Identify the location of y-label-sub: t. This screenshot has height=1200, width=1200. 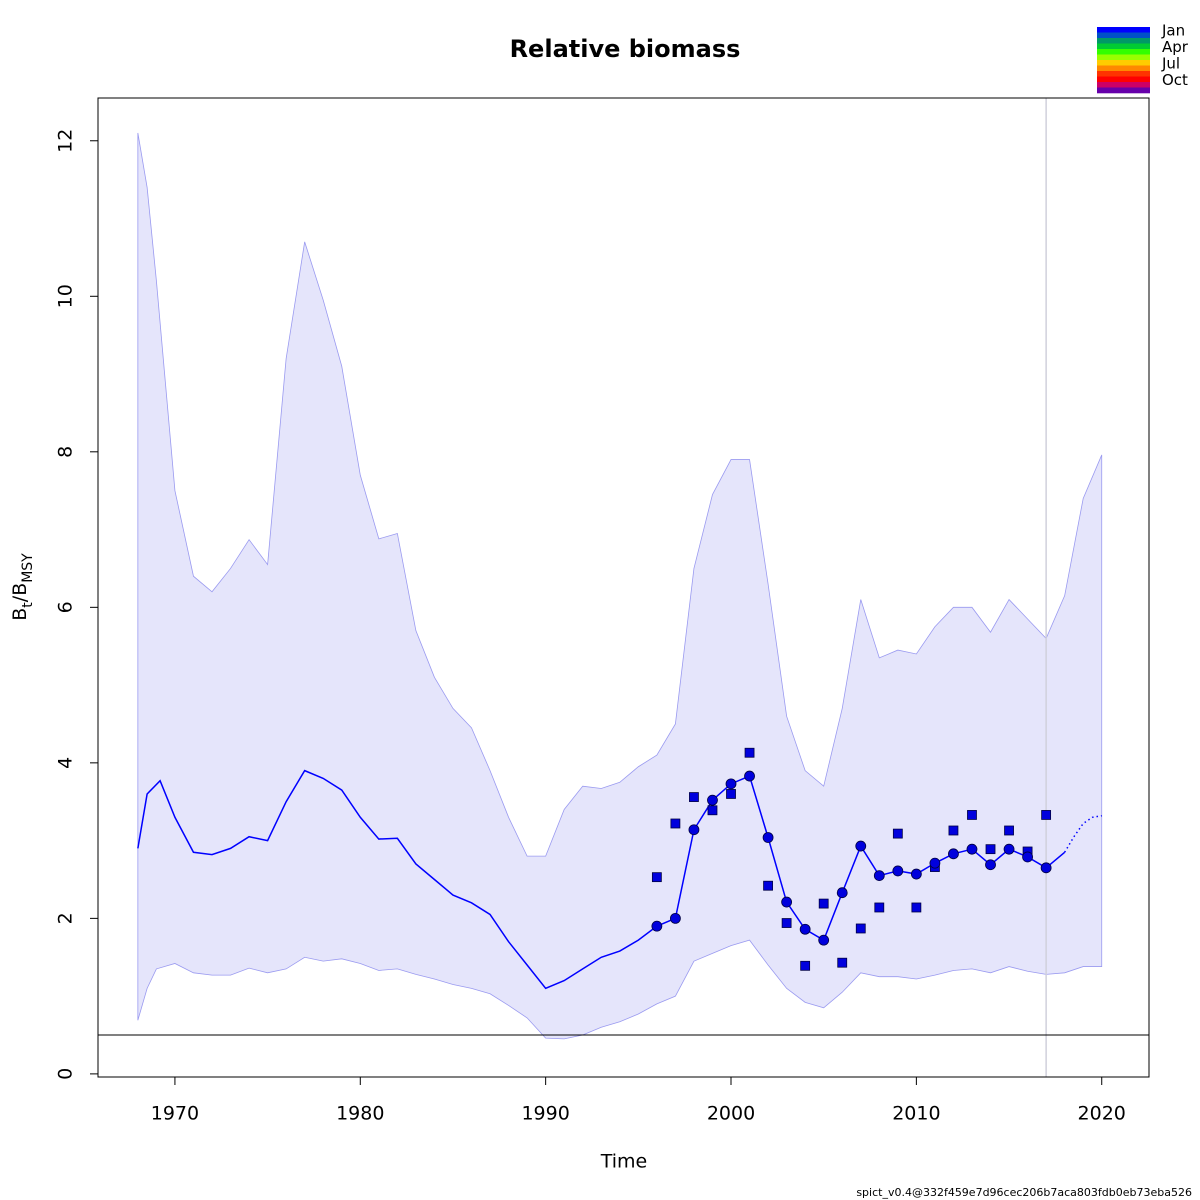
(28, 605).